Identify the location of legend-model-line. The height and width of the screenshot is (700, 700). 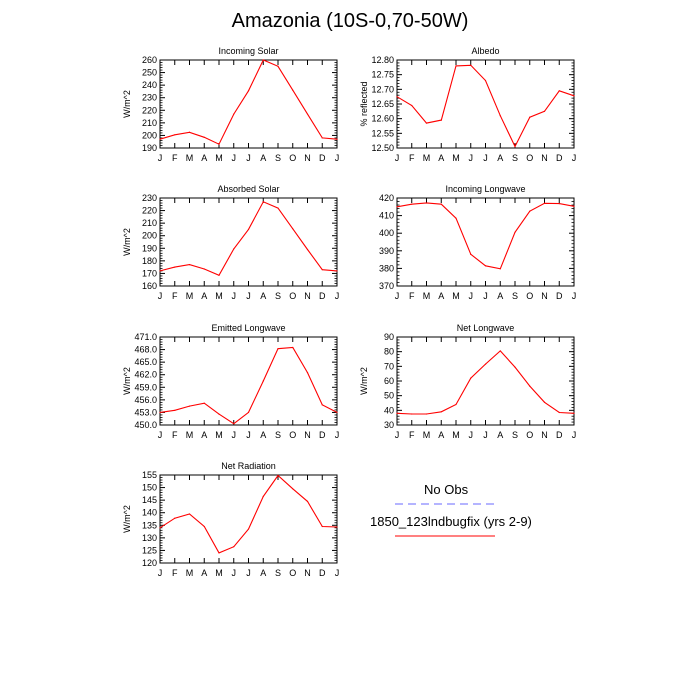
(445, 536).